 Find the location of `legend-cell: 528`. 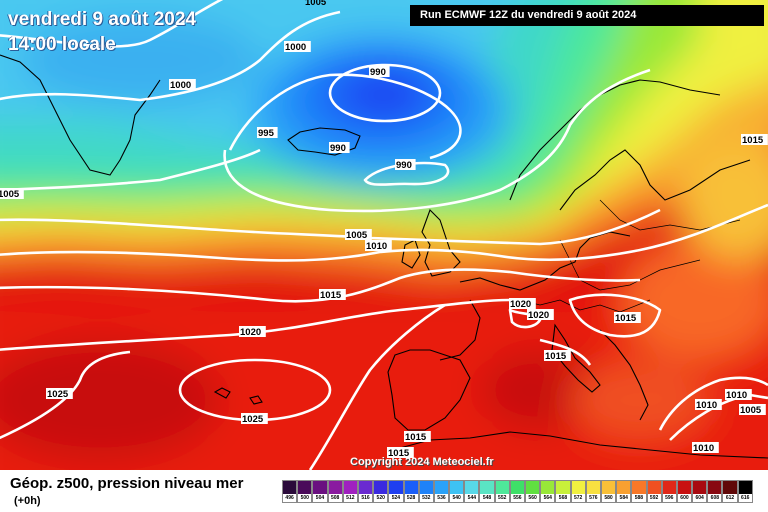

legend-cell: 528 is located at coordinates (411, 491).